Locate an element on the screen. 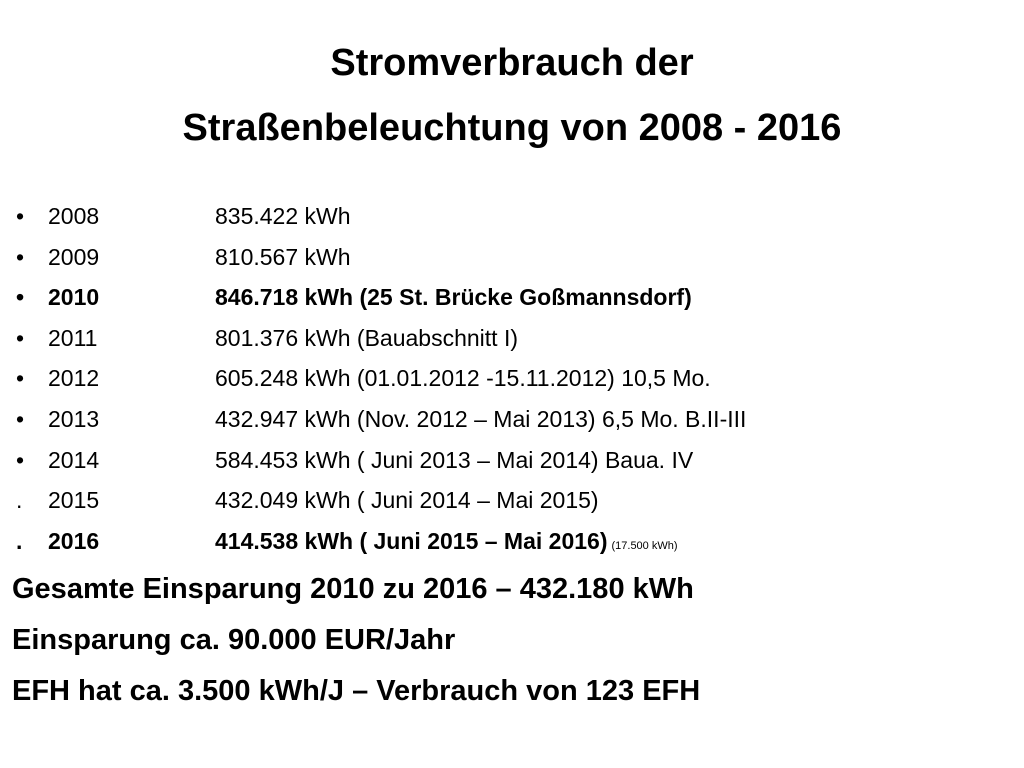 The height and width of the screenshot is (768, 1024). title-line: Straßenbeleuchtung von 2008 - 2016 is located at coordinates (512, 128).